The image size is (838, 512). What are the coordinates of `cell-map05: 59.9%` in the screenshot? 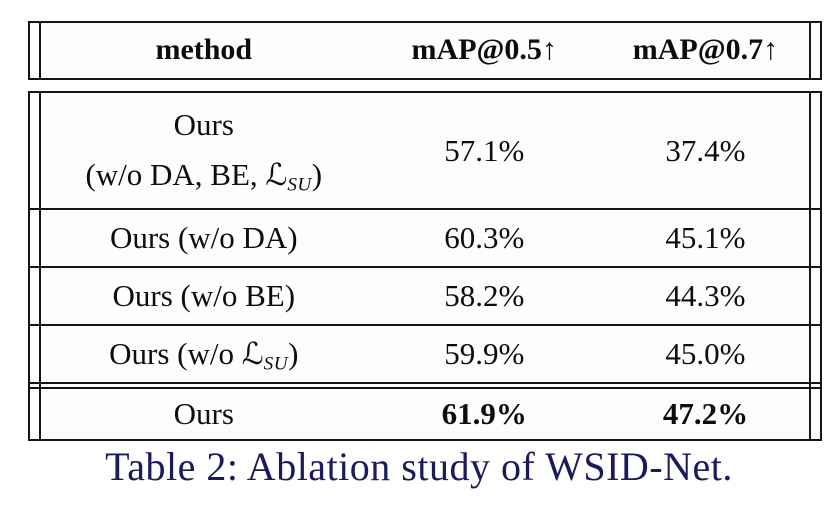 It's located at (484, 354).